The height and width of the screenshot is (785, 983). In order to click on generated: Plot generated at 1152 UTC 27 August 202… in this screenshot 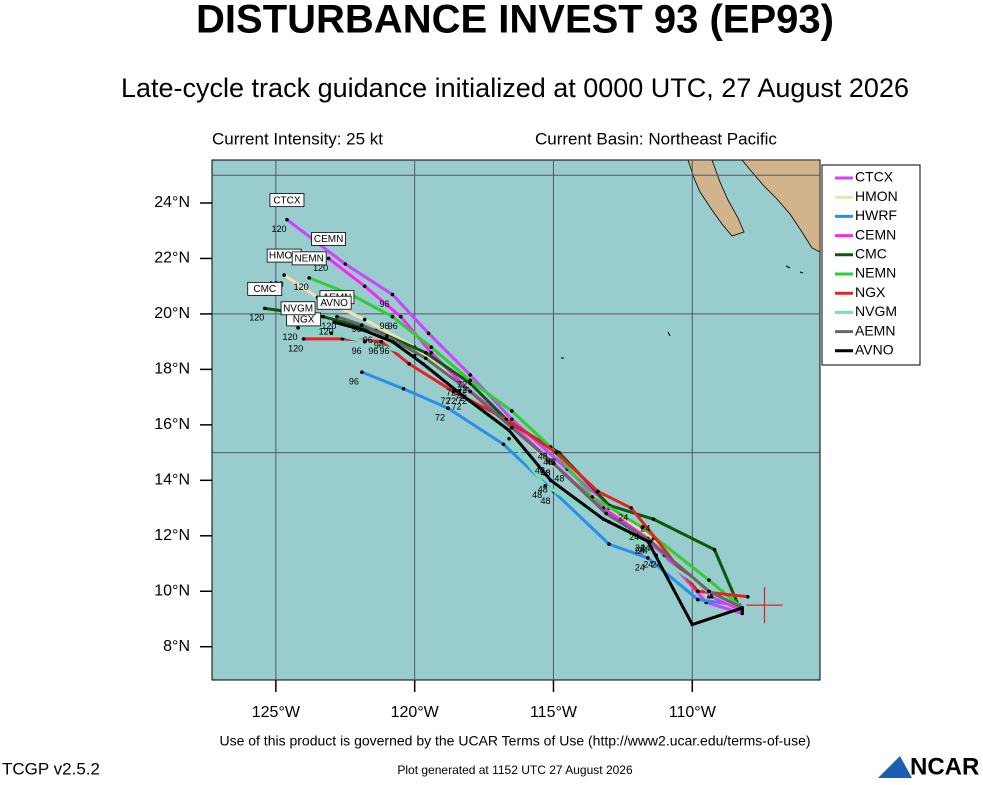, I will do `click(515, 770)`.